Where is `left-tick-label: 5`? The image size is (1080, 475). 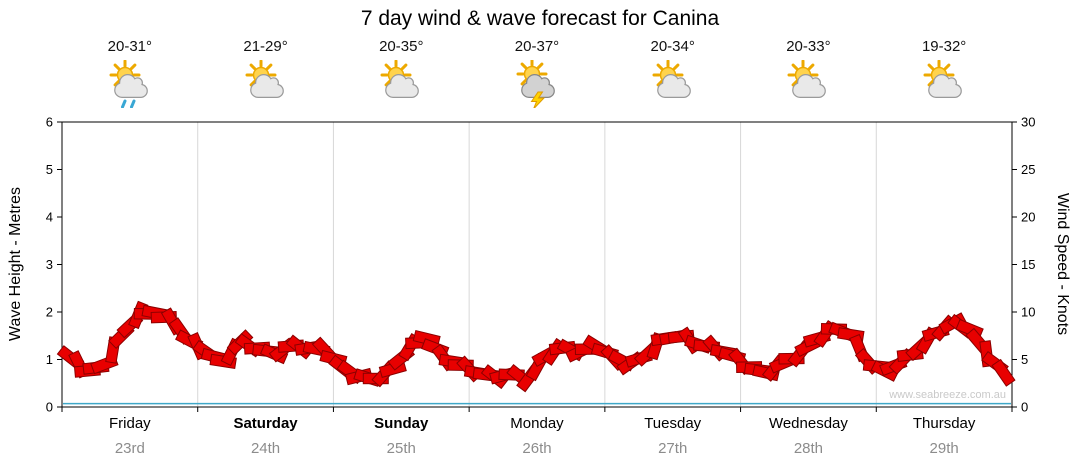 left-tick-label: 5 is located at coordinates (49, 169).